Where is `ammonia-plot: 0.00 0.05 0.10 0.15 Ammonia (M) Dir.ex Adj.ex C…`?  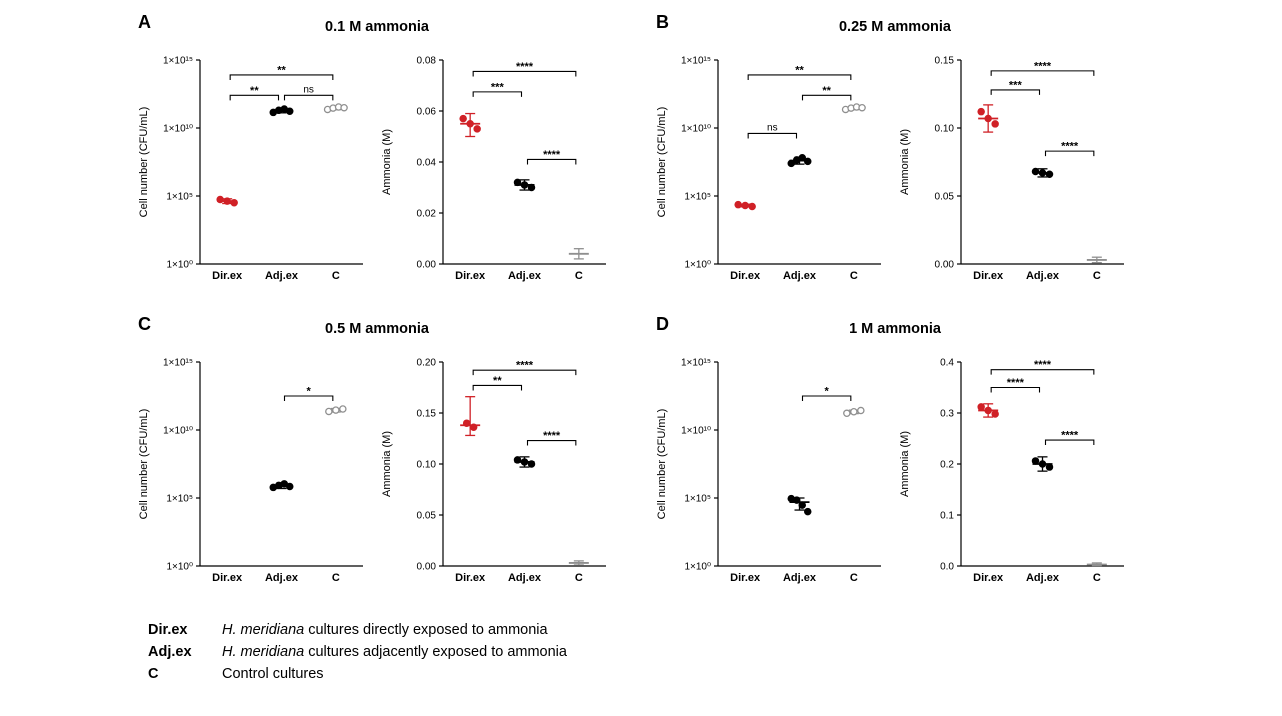
ammonia-plot: 0.00 0.05 0.10 0.15 Ammonia (M) Dir.ex Adj.ex C… is located at coordinates (1011, 169).